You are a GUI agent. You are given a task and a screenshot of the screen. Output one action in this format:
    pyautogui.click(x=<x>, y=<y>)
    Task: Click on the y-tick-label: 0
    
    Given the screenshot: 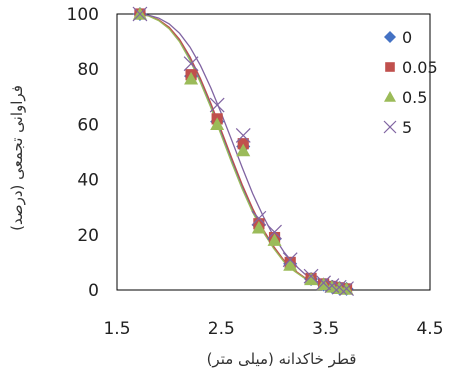 What is the action you would take?
    pyautogui.click(x=93, y=291)
    